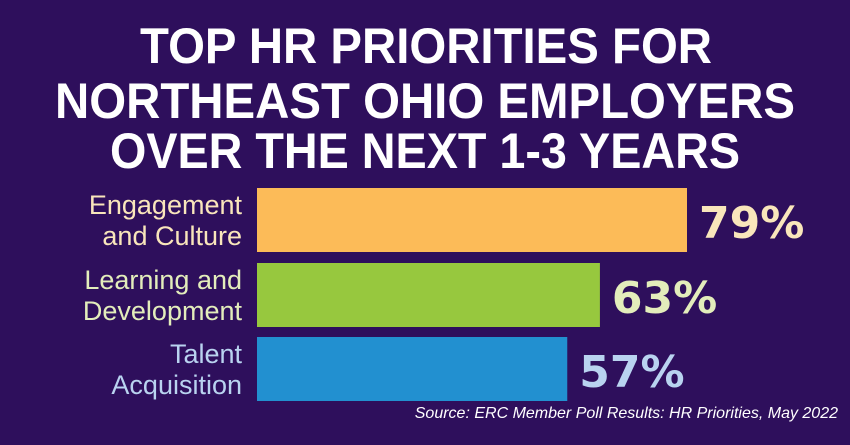 The width and height of the screenshot is (850, 445). What do you see at coordinates (425, 151) in the screenshot?
I see `title-line-3: OVER THE NEXT 1-3 YEARS` at bounding box center [425, 151].